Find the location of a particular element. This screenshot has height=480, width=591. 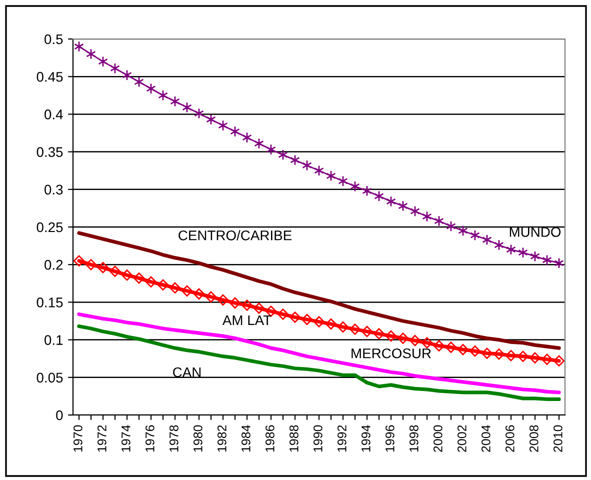

y-tick-label: 0.5 is located at coordinates (53, 39).